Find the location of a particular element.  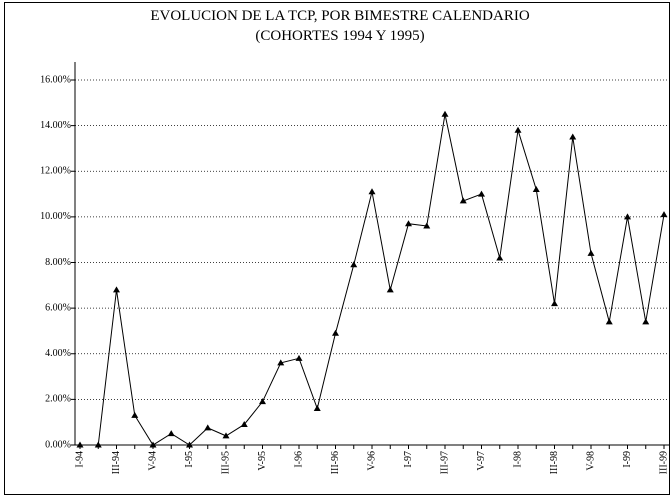

x-tick-label: I-97 is located at coordinates (408, 459).